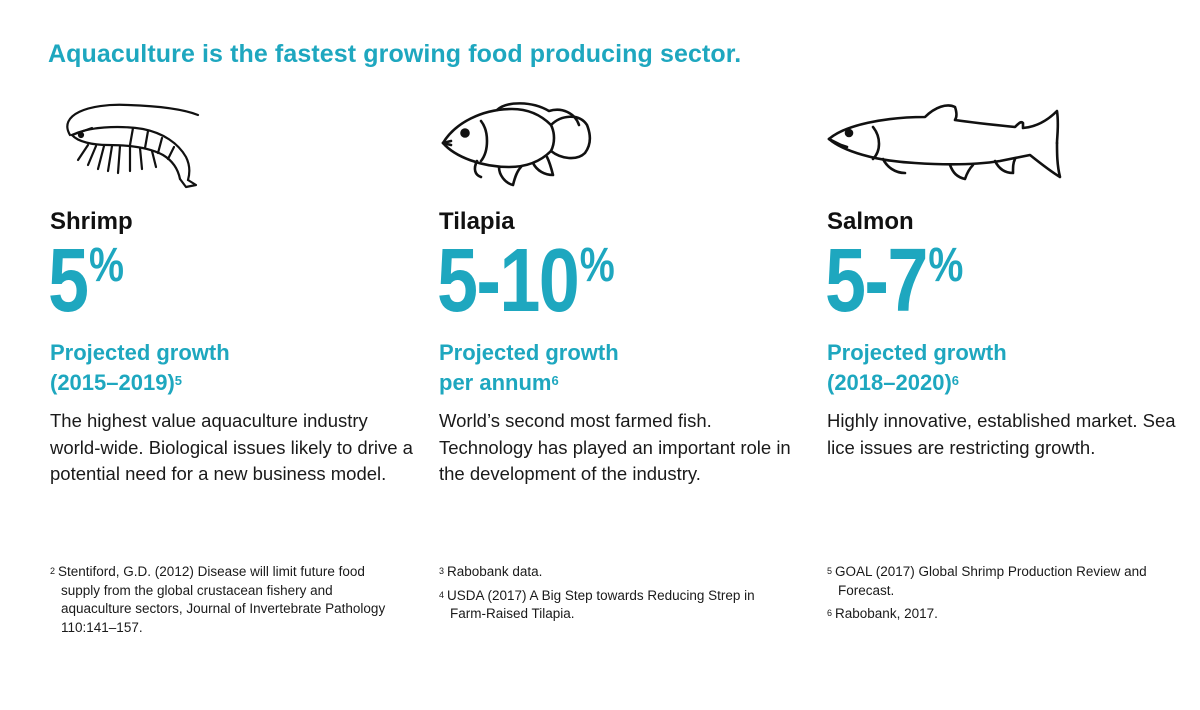  Describe the element at coordinates (178, 380) in the screenshot. I see `footnote-ref: 5` at that location.